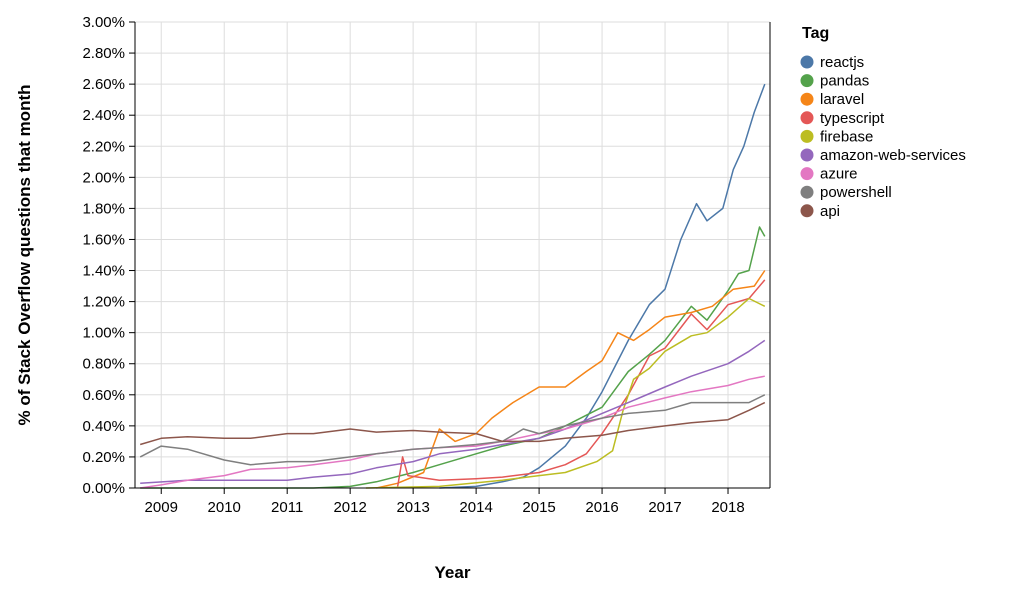 The height and width of the screenshot is (598, 1024). What do you see at coordinates (807, 211) in the screenshot?
I see `legend-swatch-api` at bounding box center [807, 211].